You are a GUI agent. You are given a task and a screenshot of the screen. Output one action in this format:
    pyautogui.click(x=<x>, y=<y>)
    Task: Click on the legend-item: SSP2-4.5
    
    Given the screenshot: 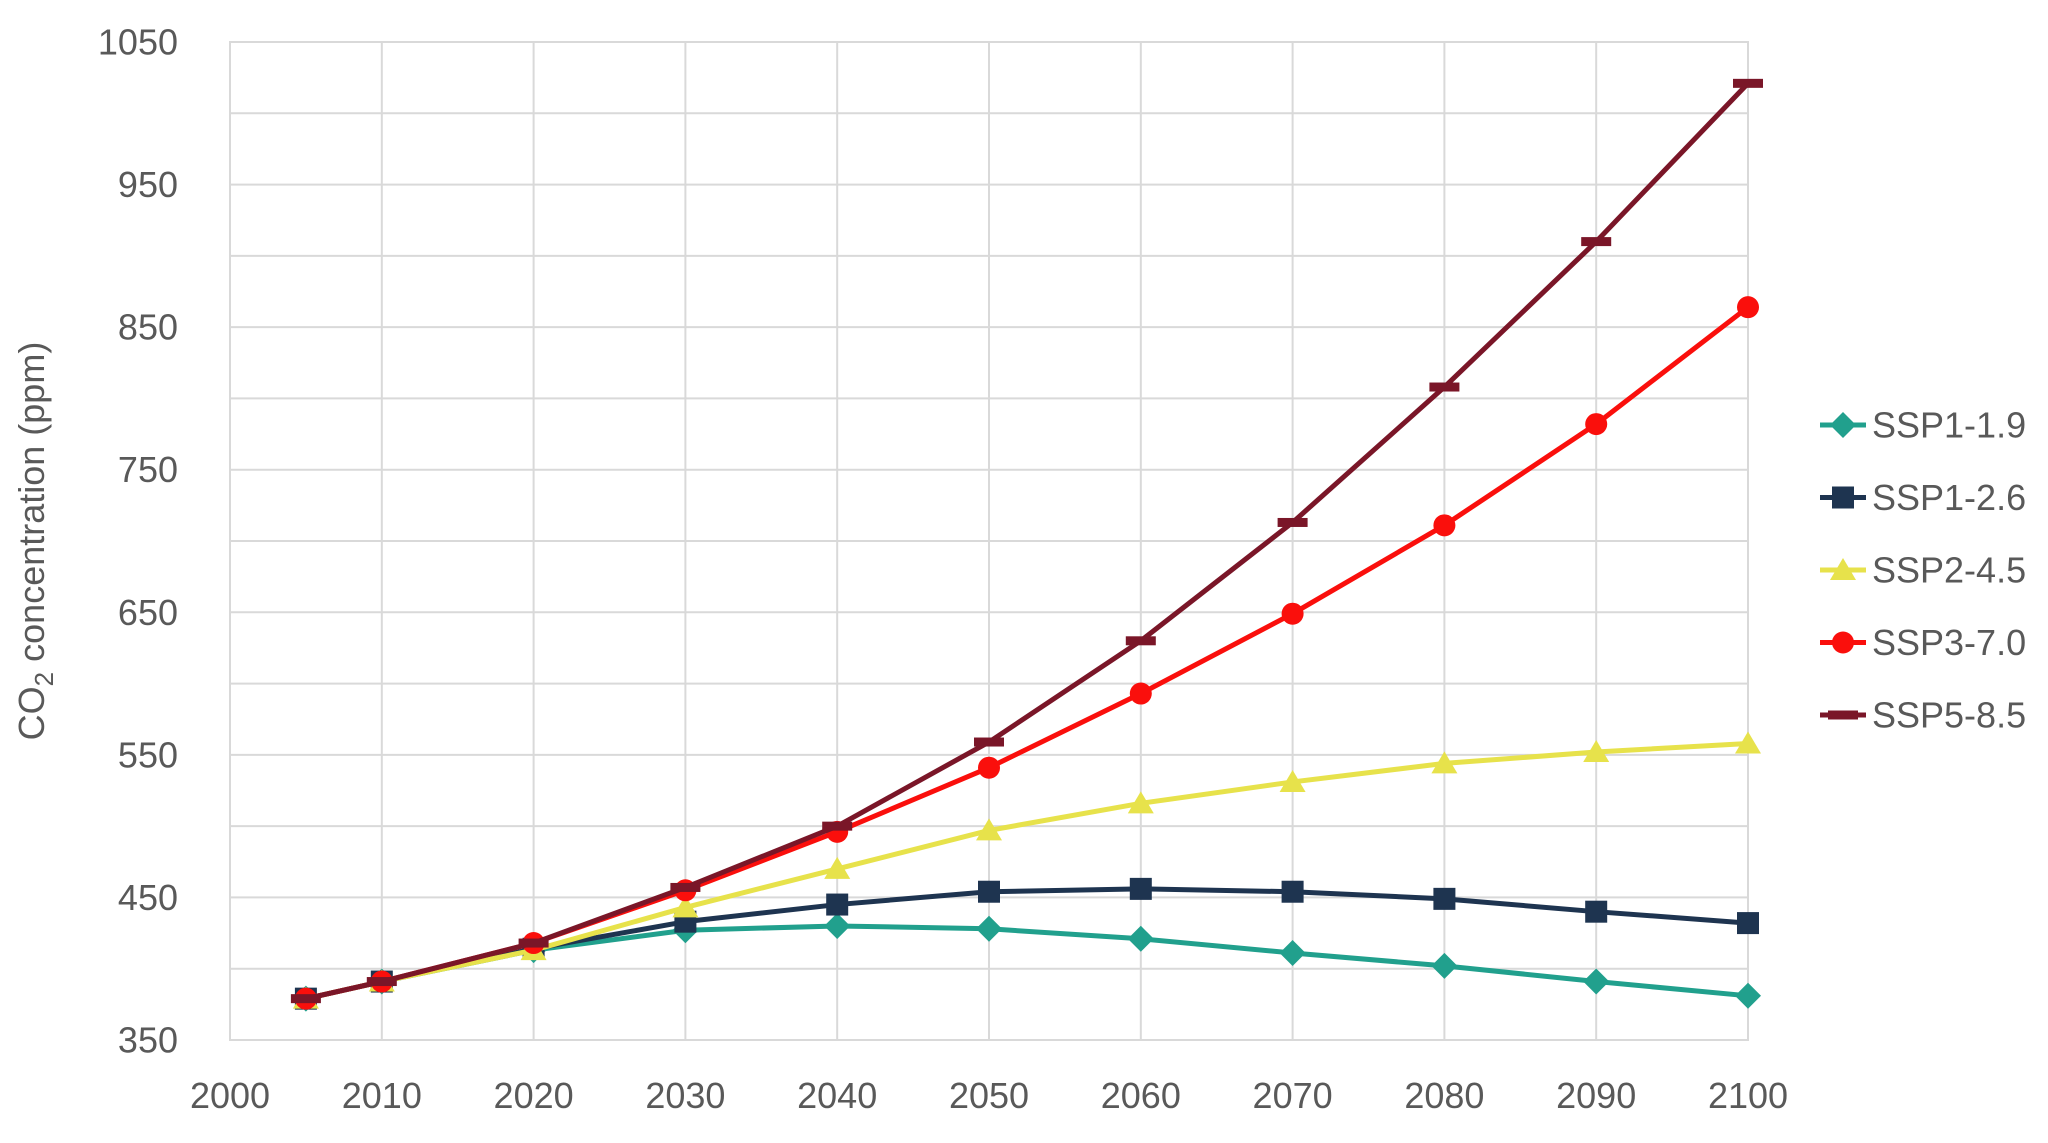 What is the action you would take?
    pyautogui.click(x=1923, y=570)
    